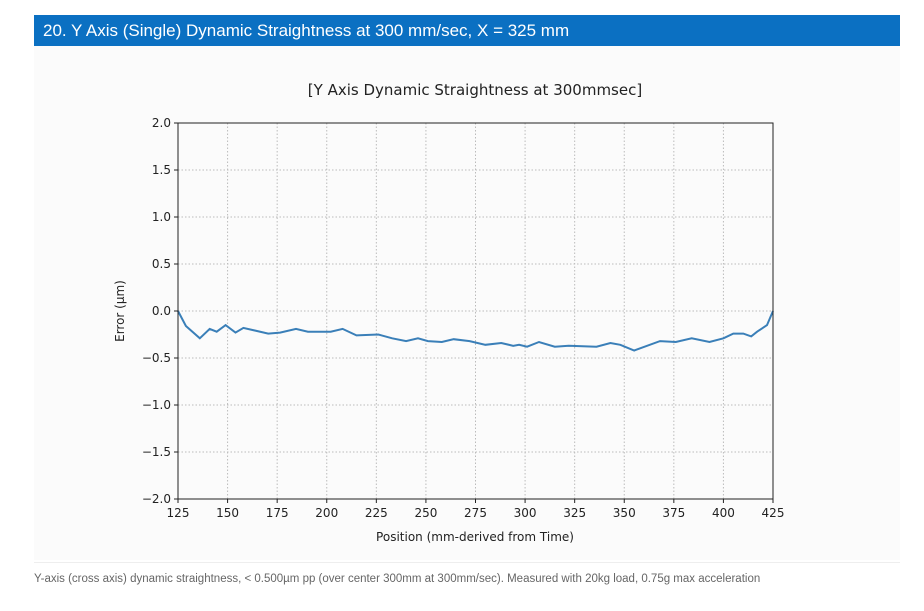 The image size is (924, 611). Describe the element at coordinates (376, 513) in the screenshot. I see `x-tick-label: 225` at that location.